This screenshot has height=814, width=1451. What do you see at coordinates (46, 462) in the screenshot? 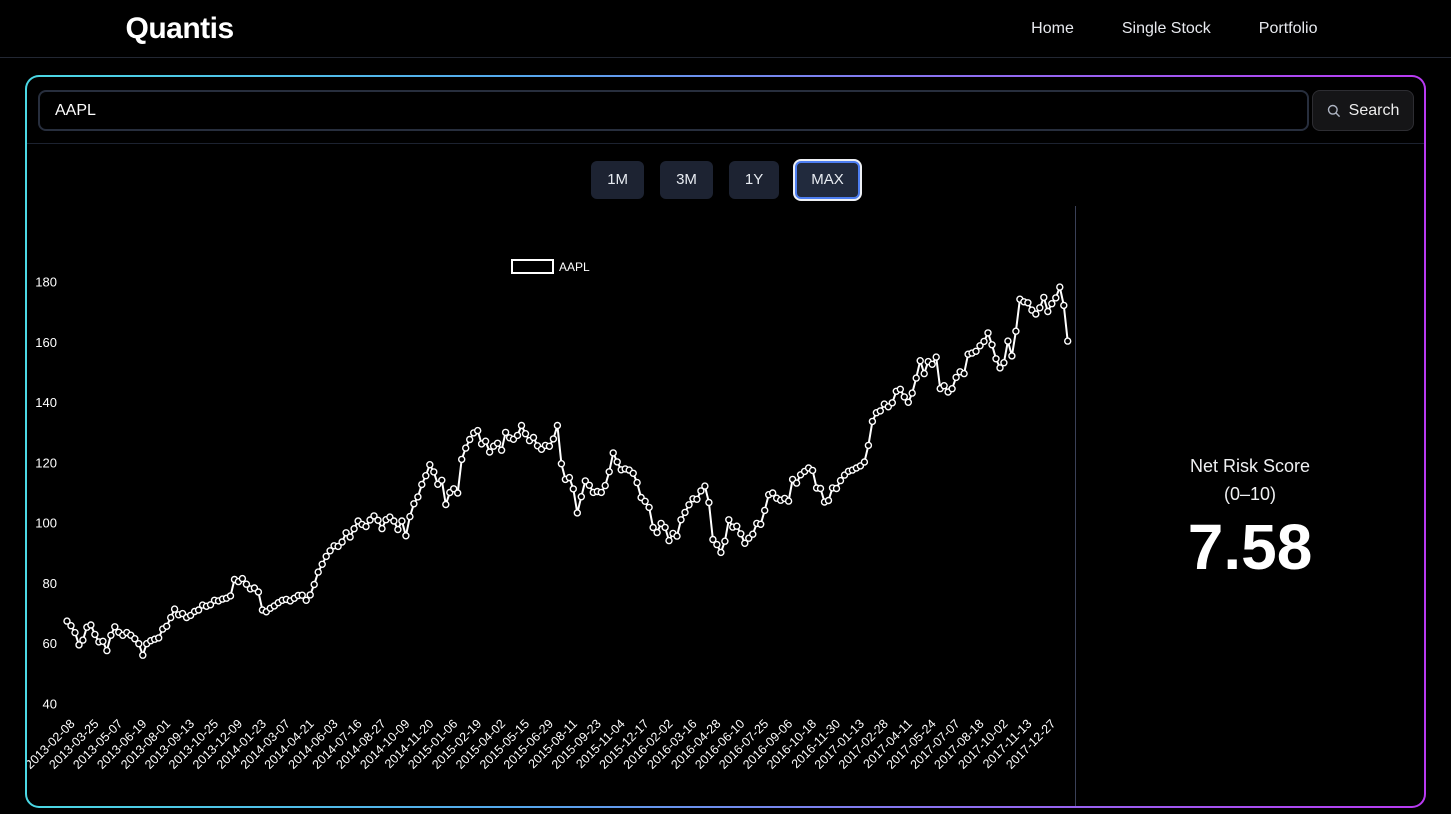
I see `svg-text: 120` at bounding box center [46, 462].